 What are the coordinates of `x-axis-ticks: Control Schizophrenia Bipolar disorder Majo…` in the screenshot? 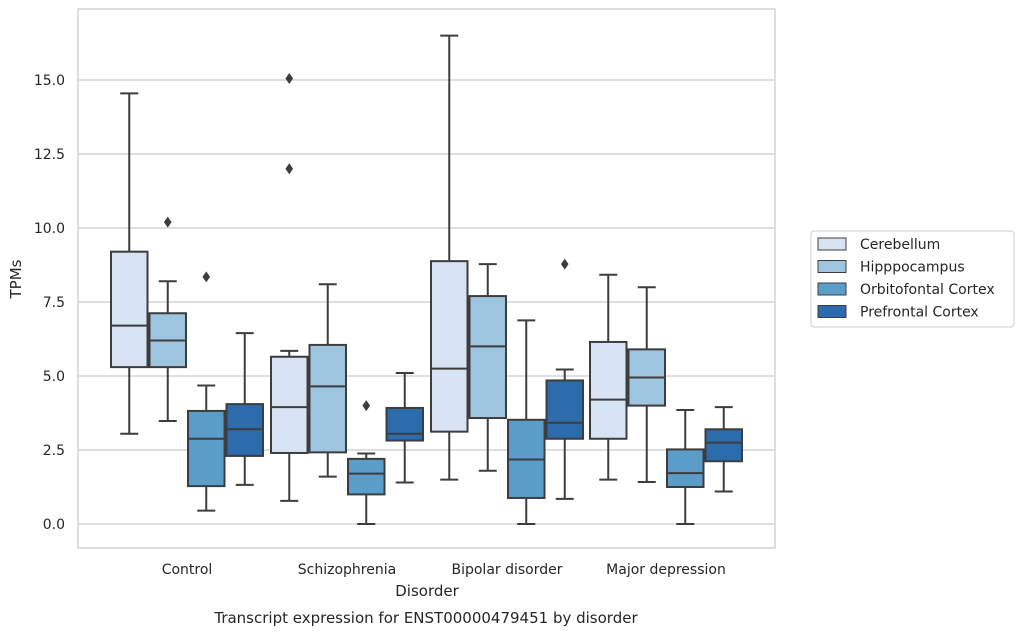 It's located at (444, 570).